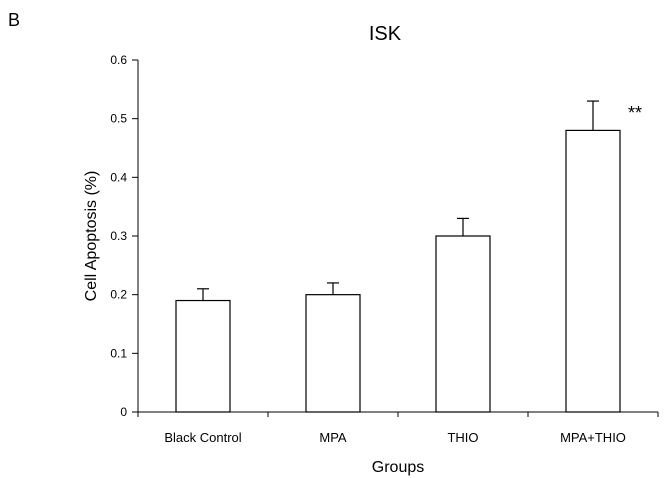  I want to click on y-tick-label: 0.2, so click(118, 295).